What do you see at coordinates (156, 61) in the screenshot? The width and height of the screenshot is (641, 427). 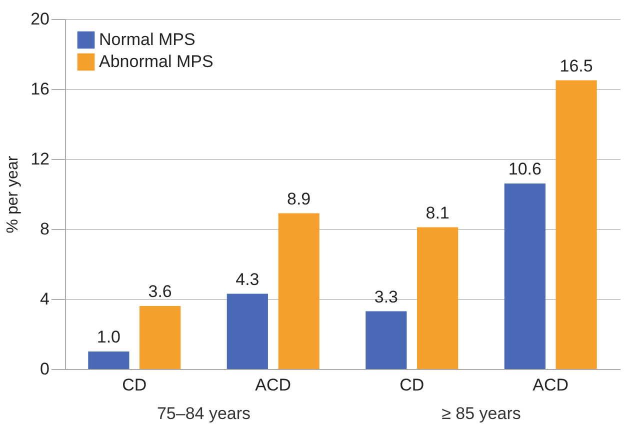 I see `legend-label: Abnormal MPS` at bounding box center [156, 61].